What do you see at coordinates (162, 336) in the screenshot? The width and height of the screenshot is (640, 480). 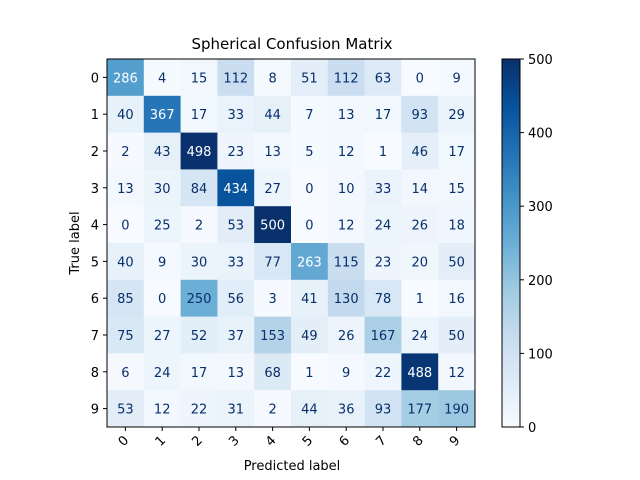 I see `cell-value-label: 27` at bounding box center [162, 336].